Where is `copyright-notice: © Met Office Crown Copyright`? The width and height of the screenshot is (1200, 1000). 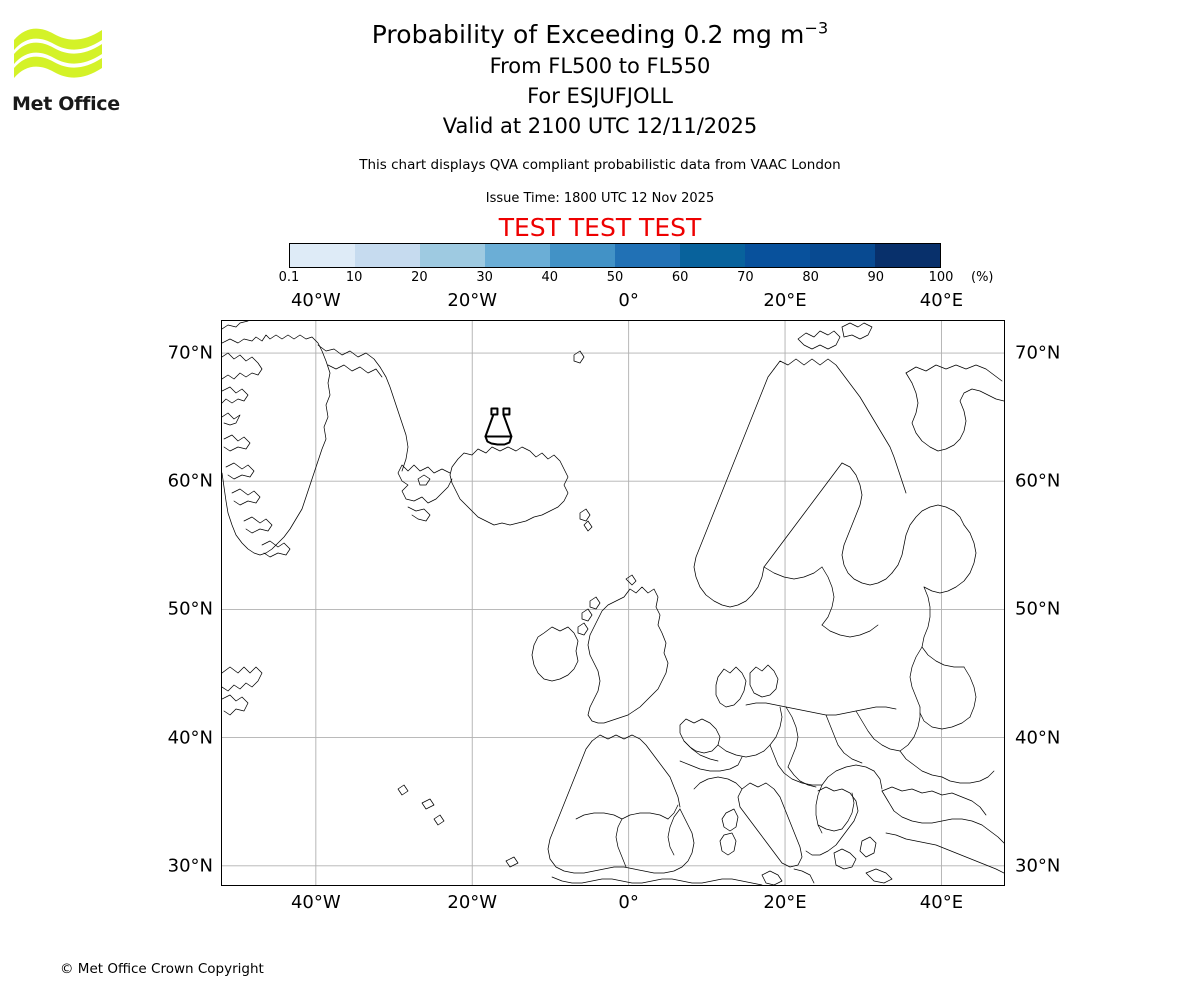
copyright-notice: © Met Office Crown Copyright is located at coordinates (162, 969).